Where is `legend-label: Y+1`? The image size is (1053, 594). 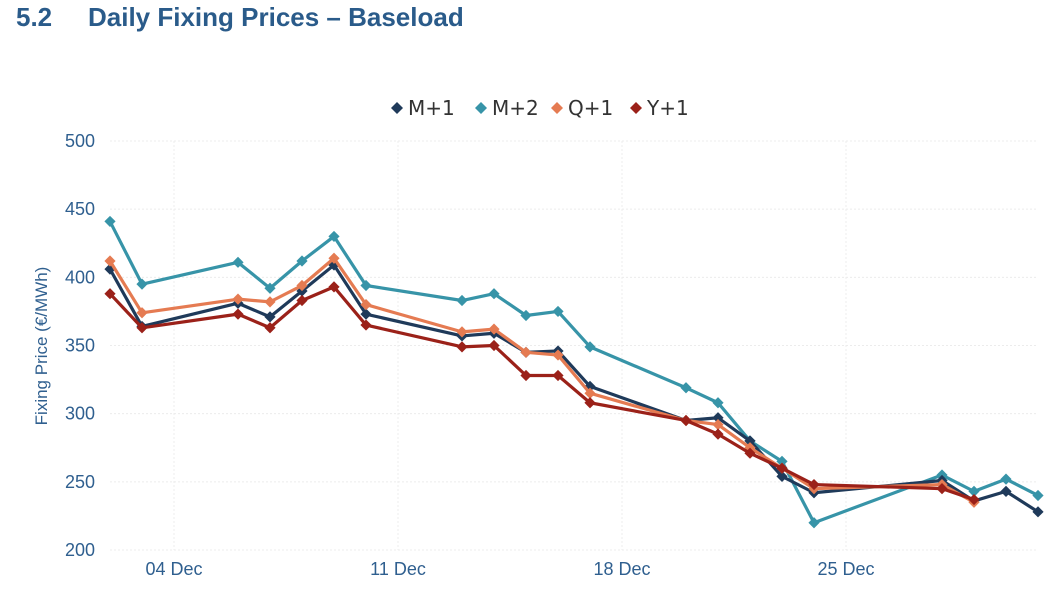
legend-label: Y+1 is located at coordinates (667, 108).